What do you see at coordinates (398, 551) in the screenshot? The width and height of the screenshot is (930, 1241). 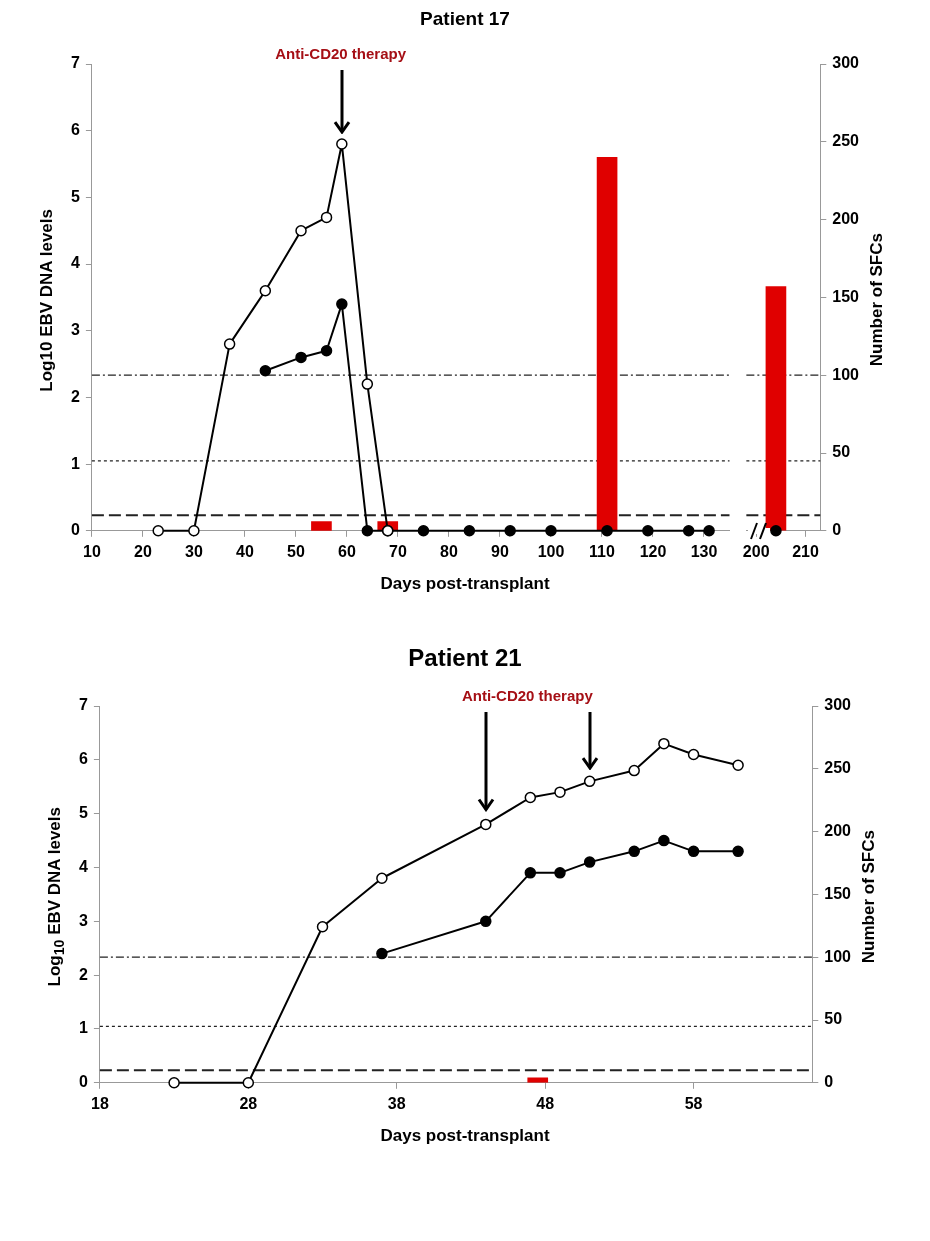 I see `x-tick-label: 70` at bounding box center [398, 551].